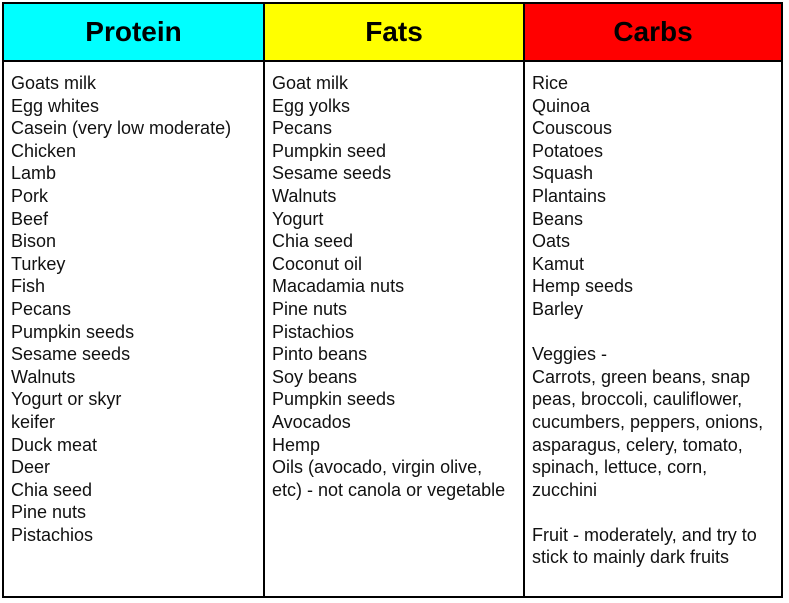 This screenshot has height=603, width=789. I want to click on fats-item: Macadamia nuts, so click(338, 286).